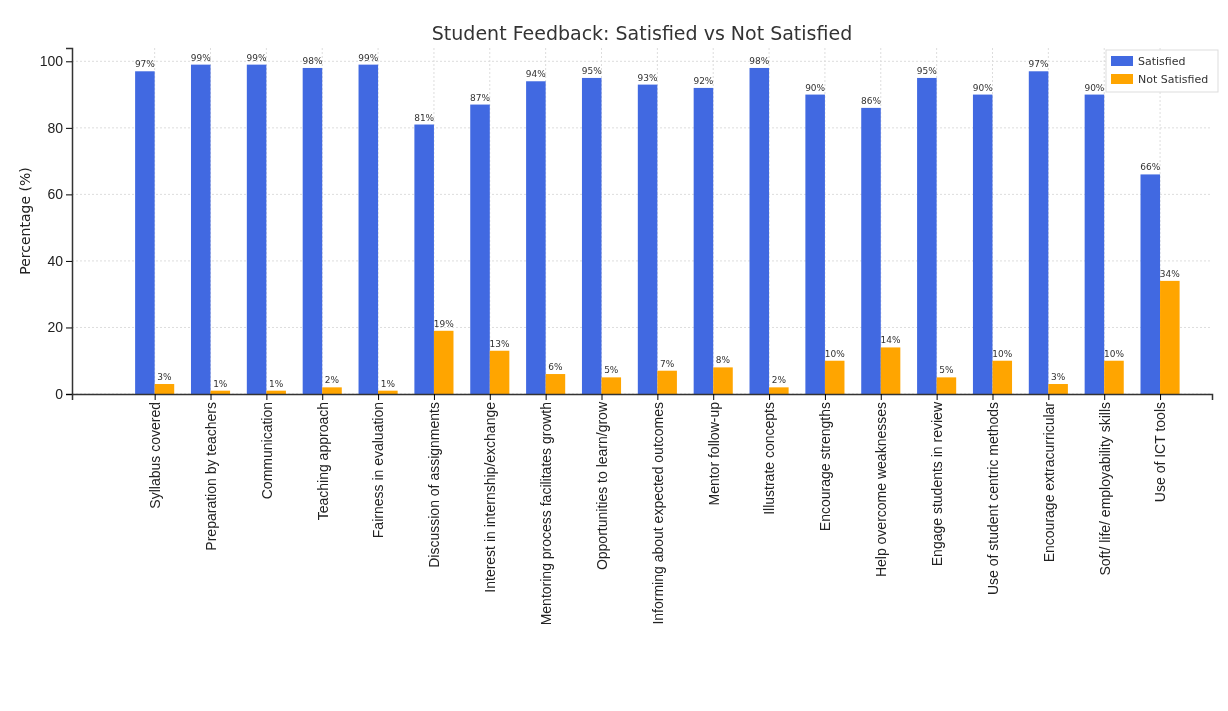  I want to click on data-label: 87%, so click(480, 97).